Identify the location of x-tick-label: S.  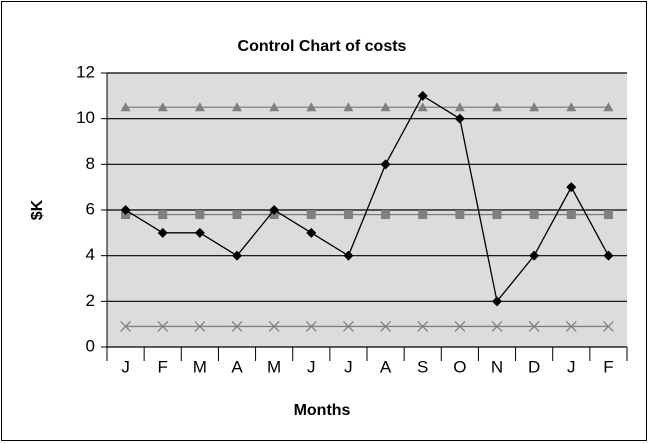
(422, 366).